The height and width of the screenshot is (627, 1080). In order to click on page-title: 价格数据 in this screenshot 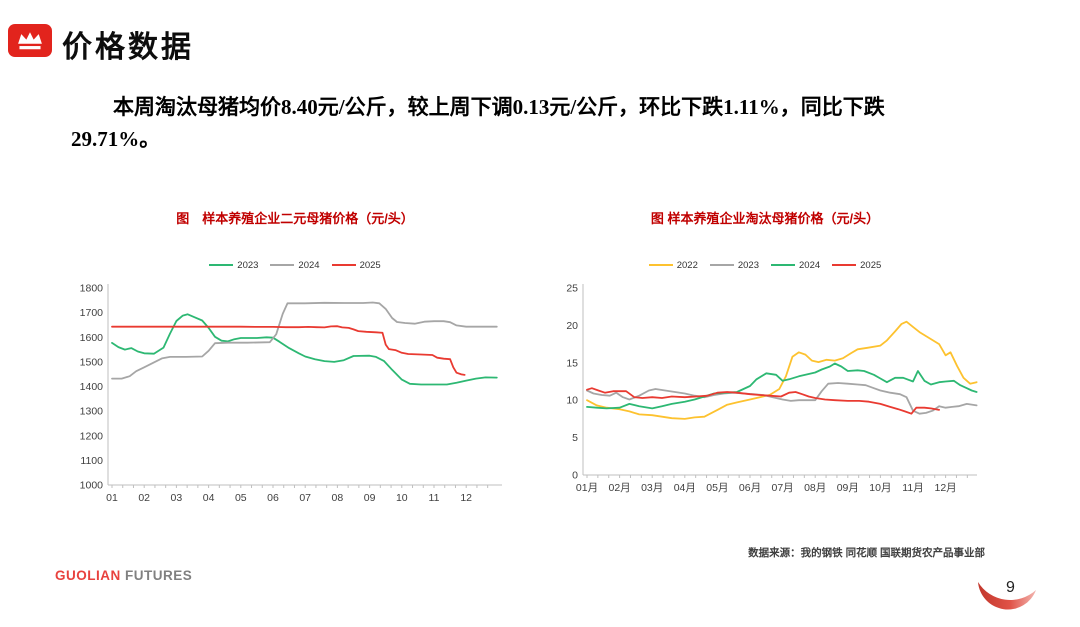, I will do `click(128, 47)`.